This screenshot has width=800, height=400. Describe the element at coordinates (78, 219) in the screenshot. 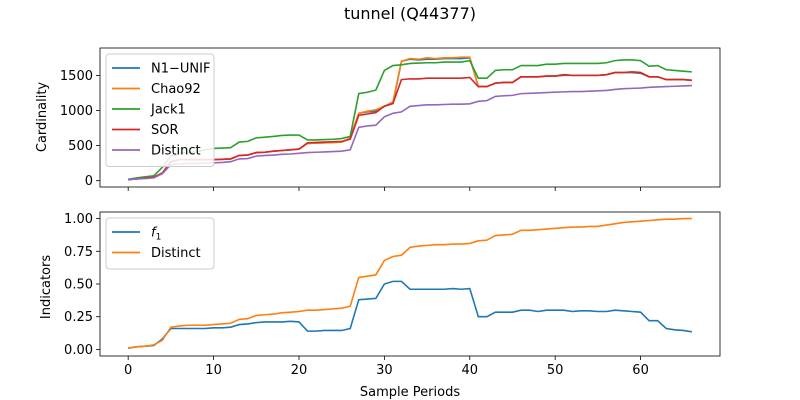

I see `indicators-y-tick-label: 1.00` at that location.